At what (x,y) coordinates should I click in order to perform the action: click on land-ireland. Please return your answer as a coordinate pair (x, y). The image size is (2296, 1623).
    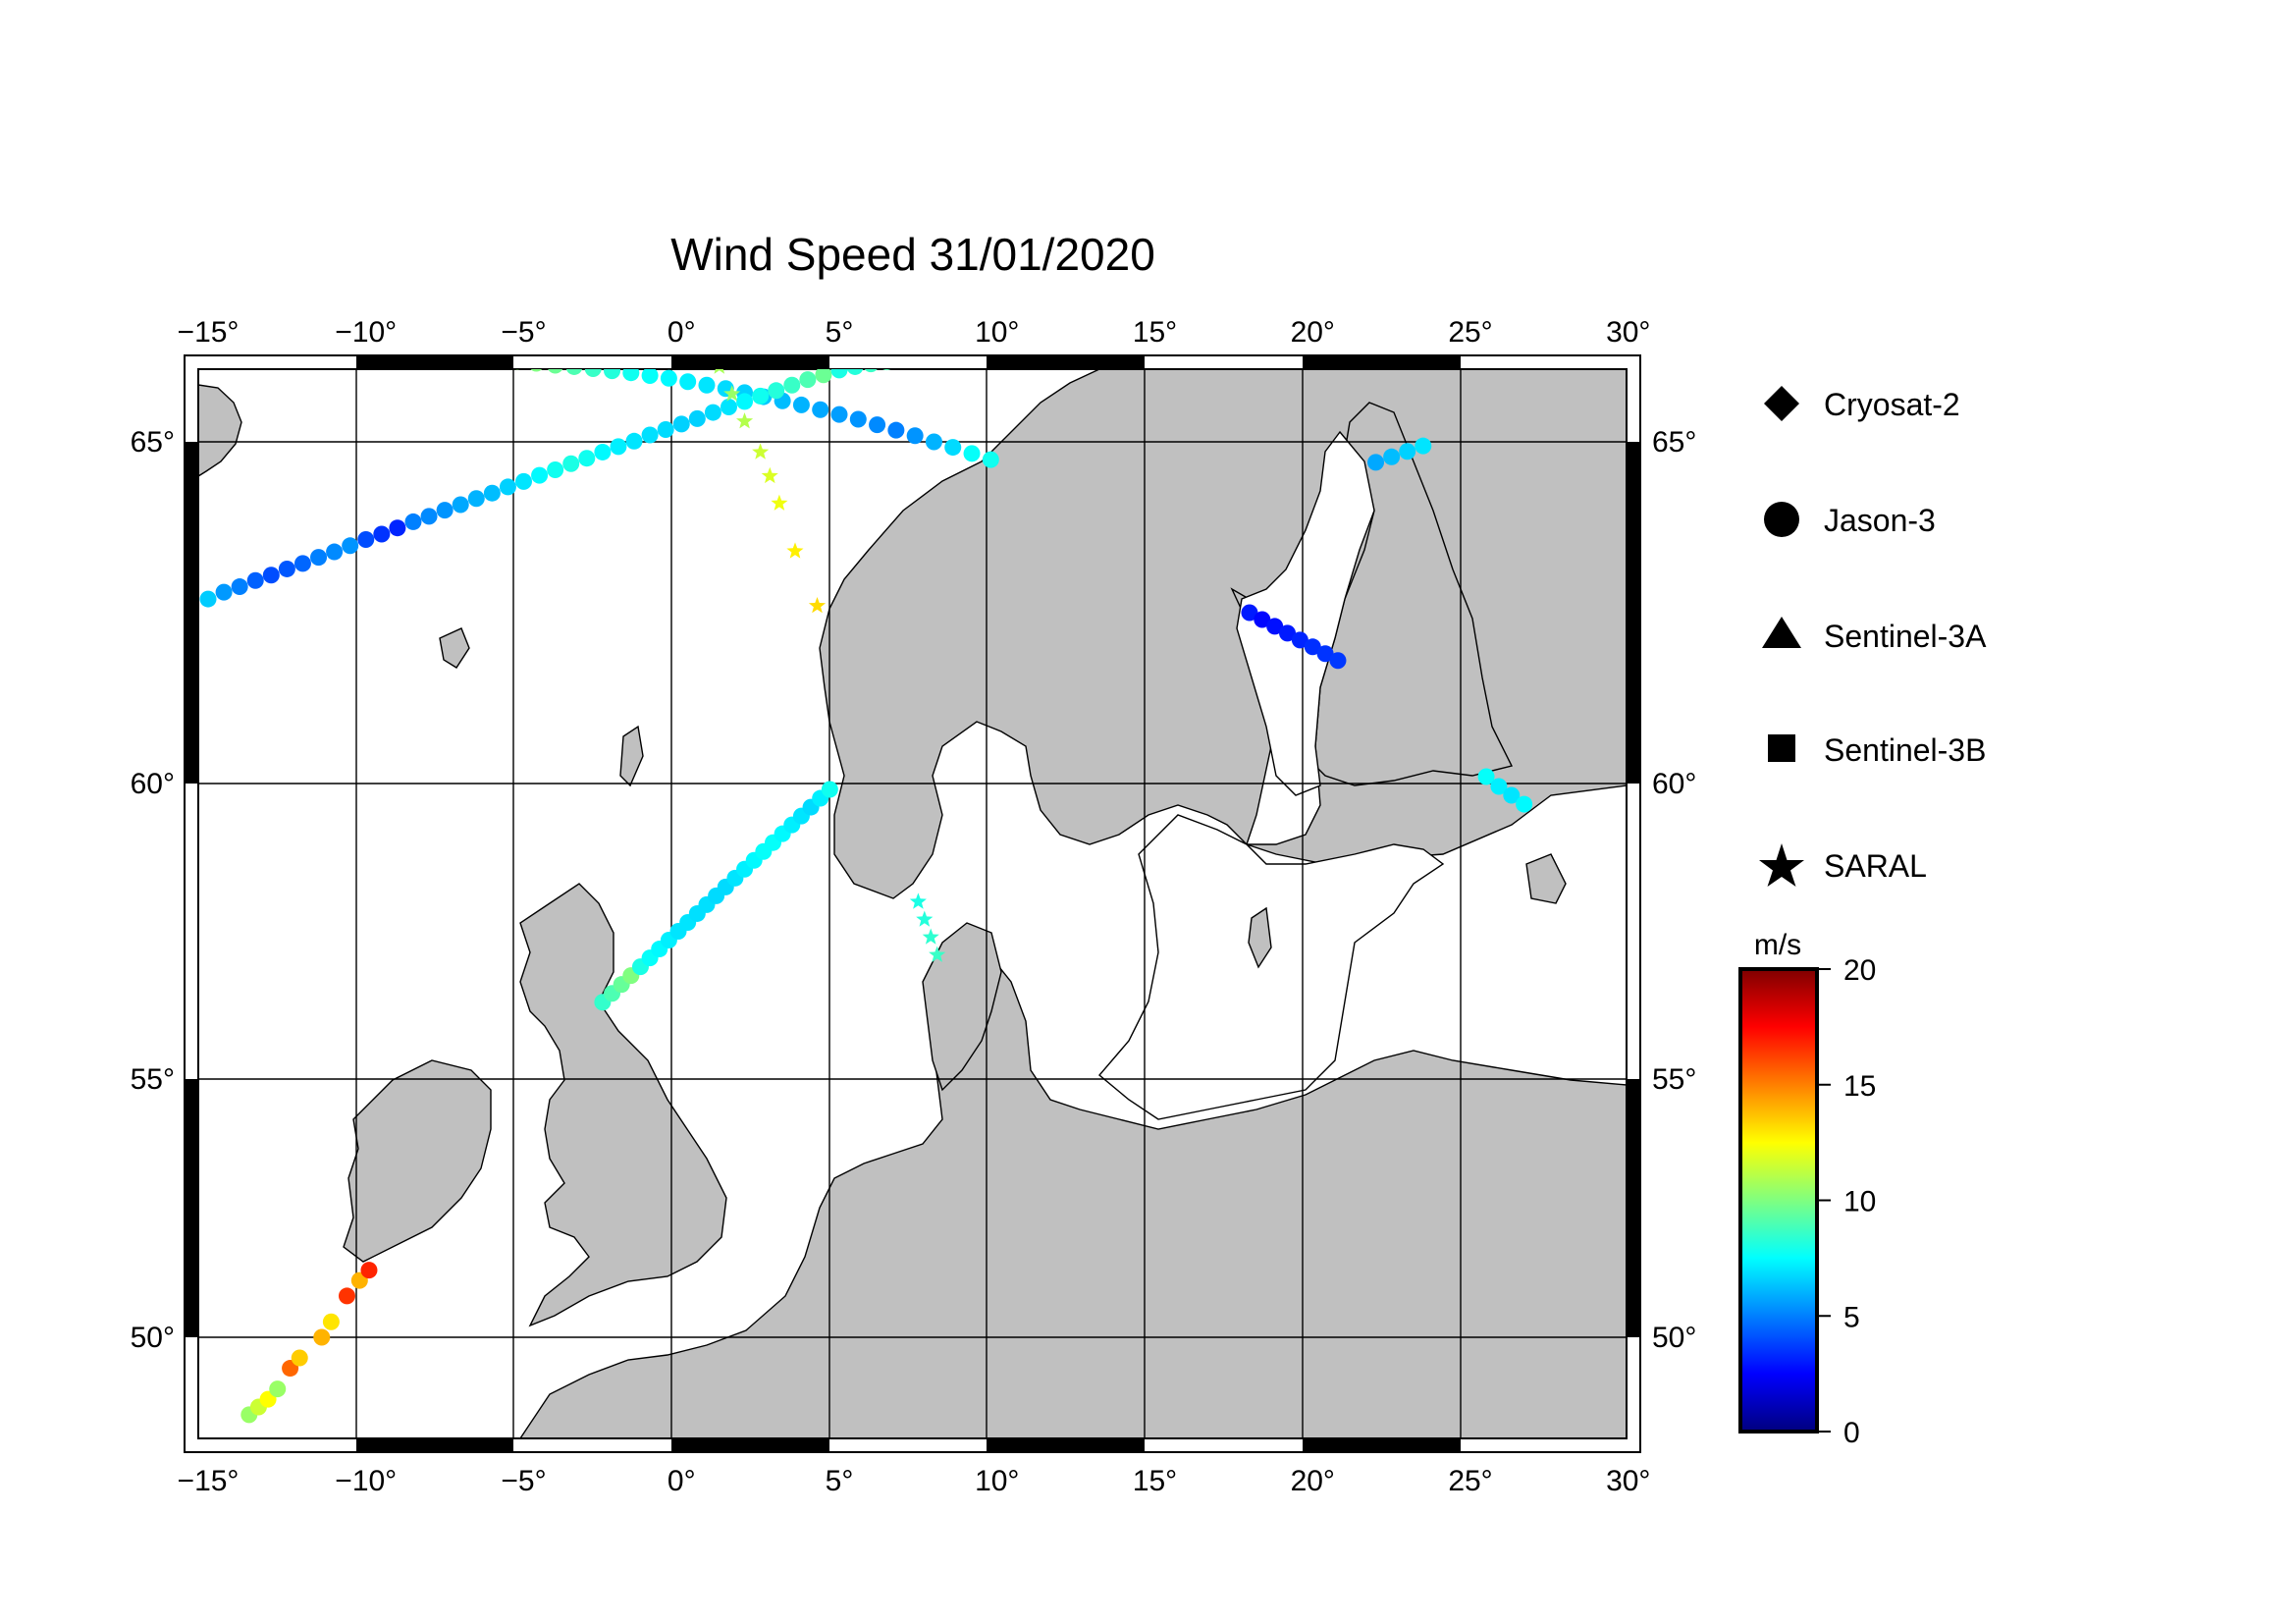
    Looking at the image, I should click on (418, 1161).